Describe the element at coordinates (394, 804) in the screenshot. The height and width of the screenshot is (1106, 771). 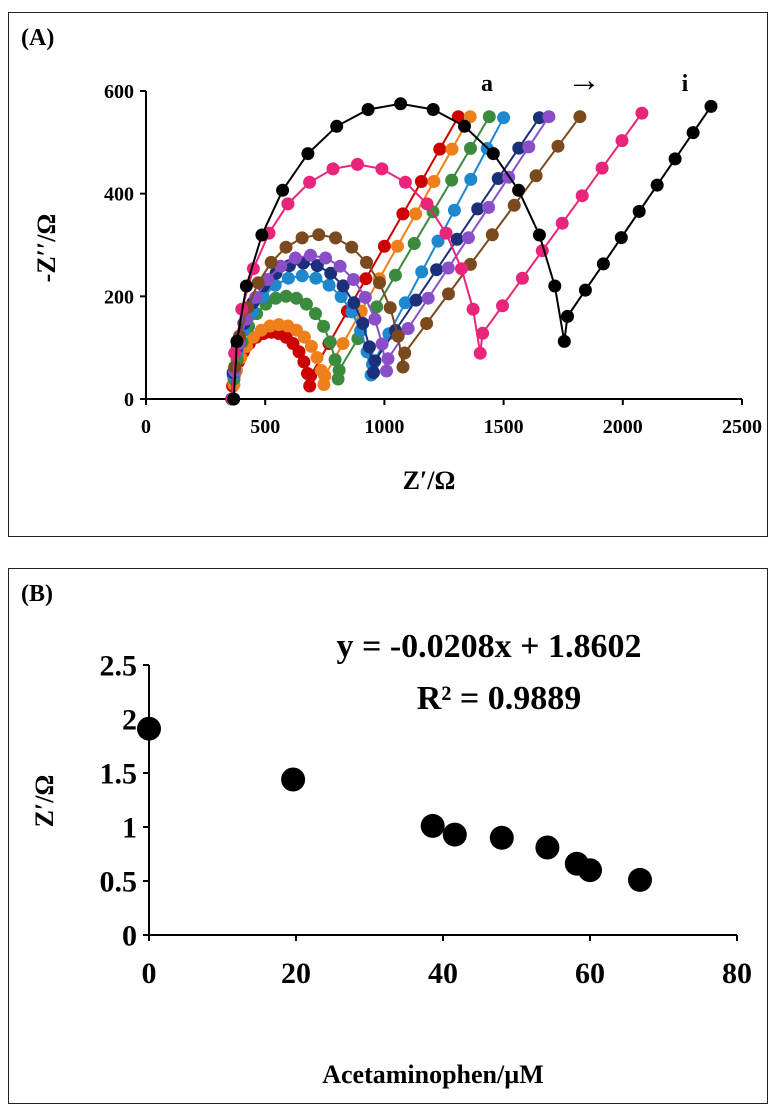
I see `calibration-points` at that location.